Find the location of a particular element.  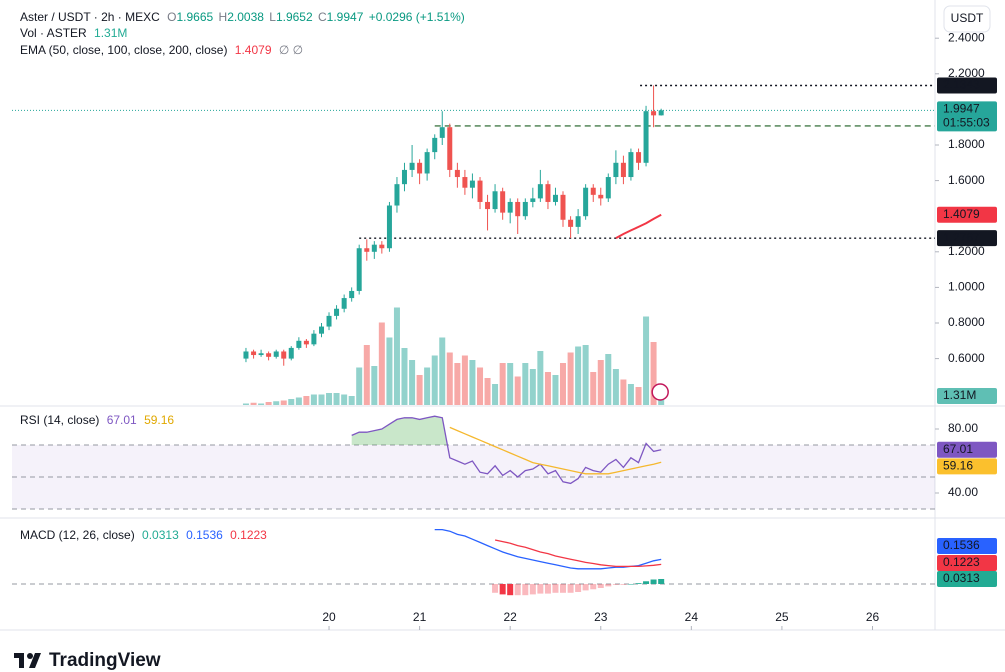

ema-title: EMA (50, close, 100, close, 200, close) is located at coordinates (123, 50).